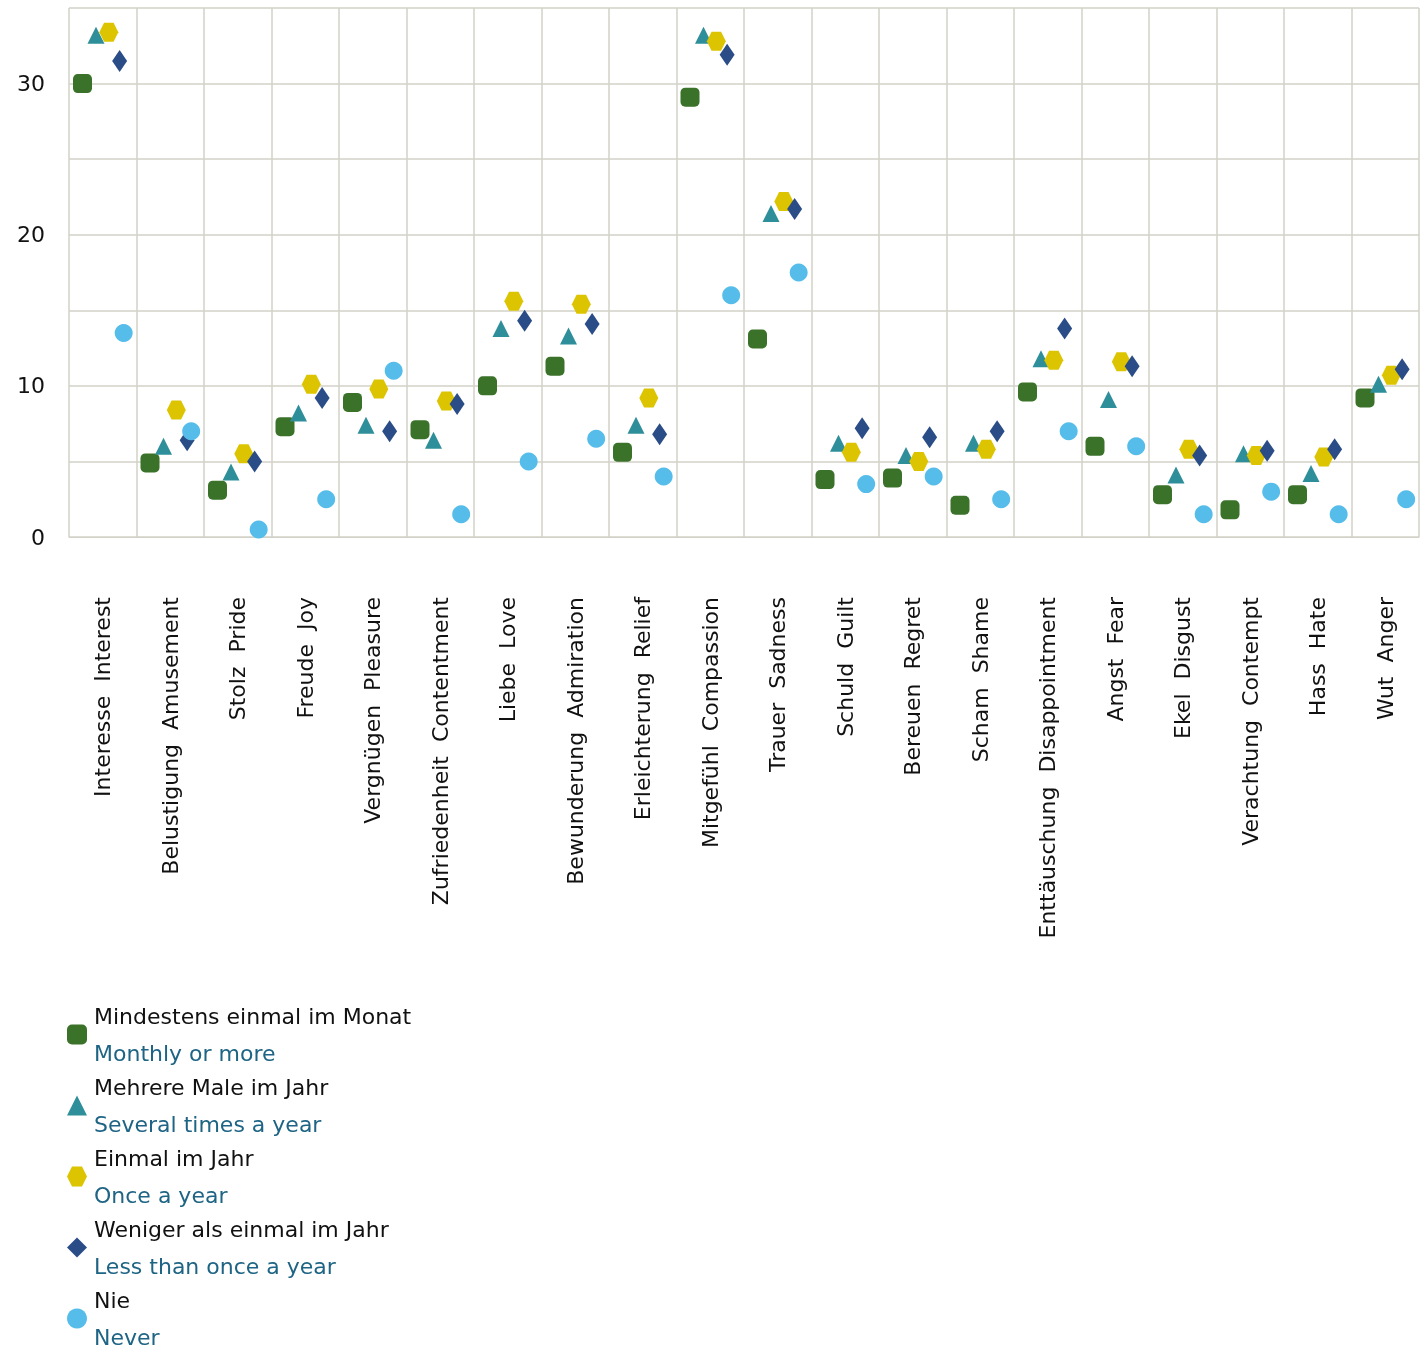 Image resolution: width=1420 pixels, height=1364 pixels. Describe the element at coordinates (212, 1105) in the screenshot. I see `legend-label: Mehrere Male im Jahr Several times a year` at that location.